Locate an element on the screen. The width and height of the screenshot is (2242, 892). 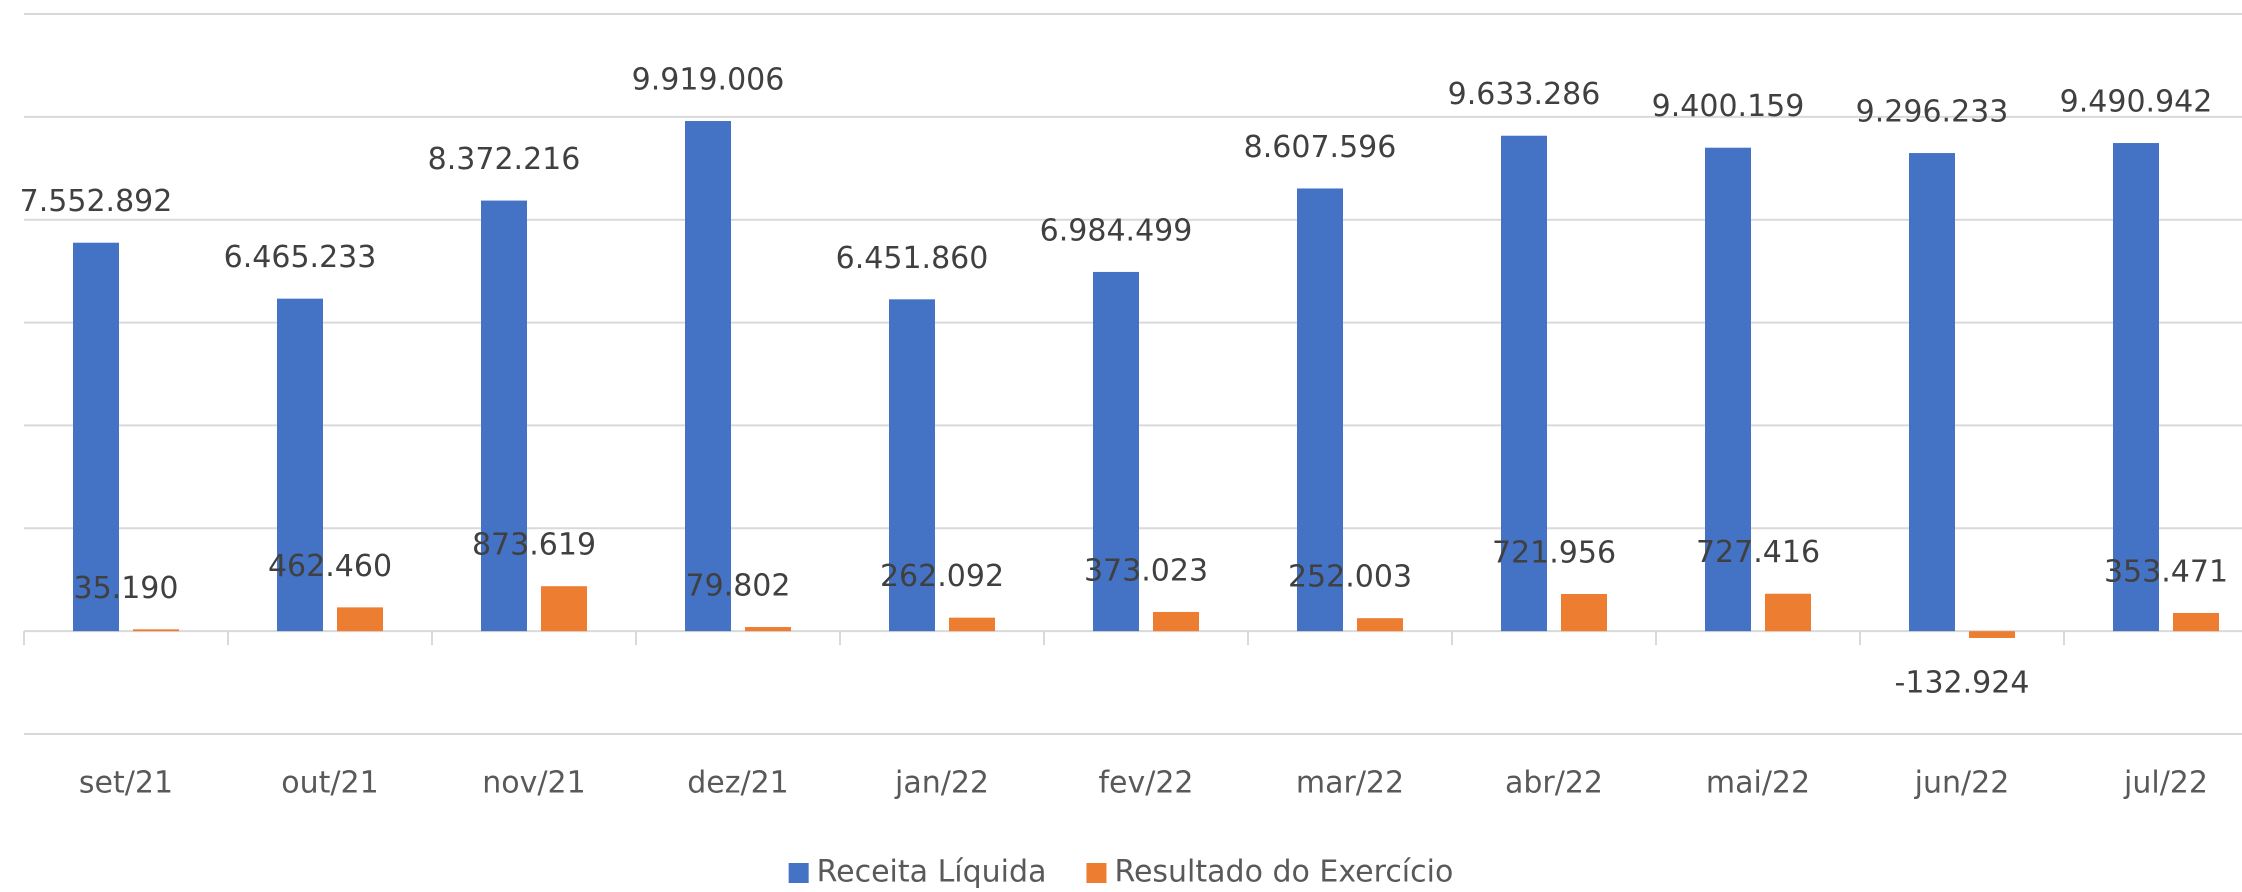
data-label: -132.924 is located at coordinates (1962, 682).